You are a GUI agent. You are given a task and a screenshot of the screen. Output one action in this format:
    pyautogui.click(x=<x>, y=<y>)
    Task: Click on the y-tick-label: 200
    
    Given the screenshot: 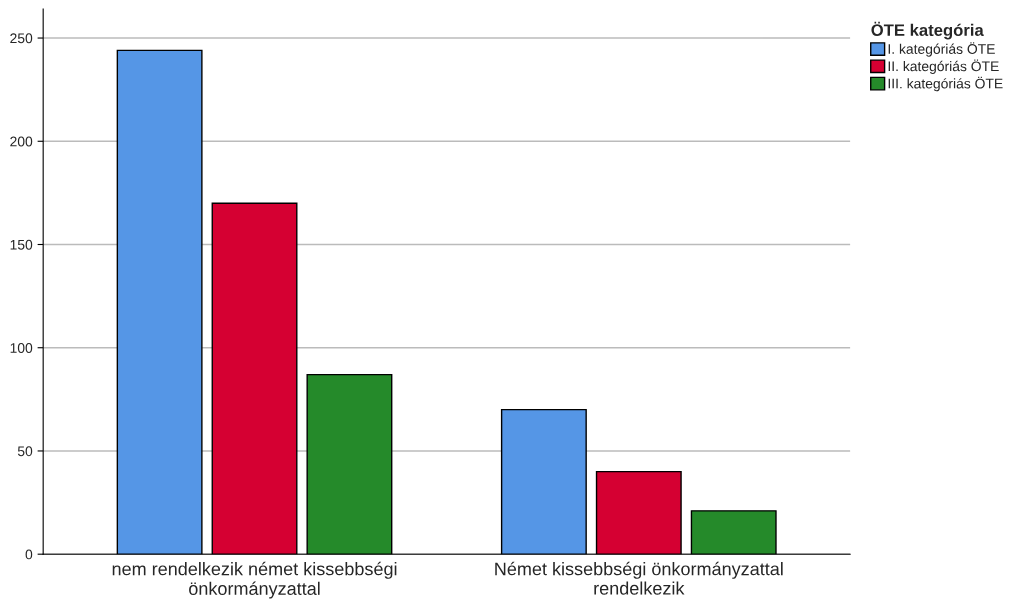 What is the action you would take?
    pyautogui.click(x=21, y=141)
    